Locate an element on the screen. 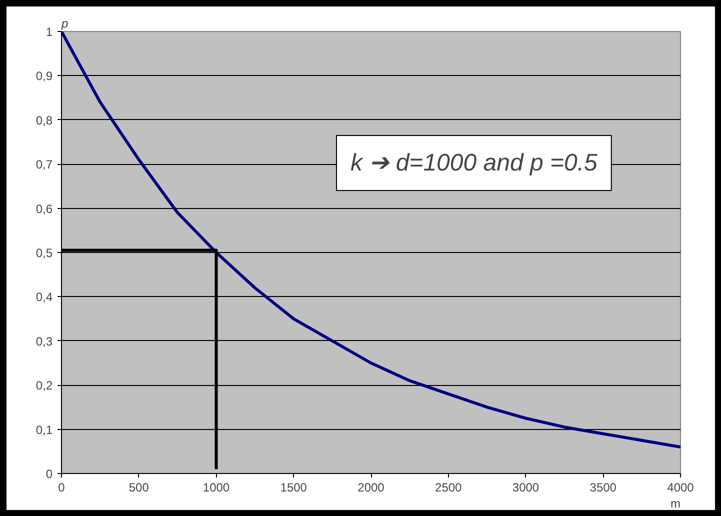  y-tick-label: 0,7 is located at coordinates (44, 165).